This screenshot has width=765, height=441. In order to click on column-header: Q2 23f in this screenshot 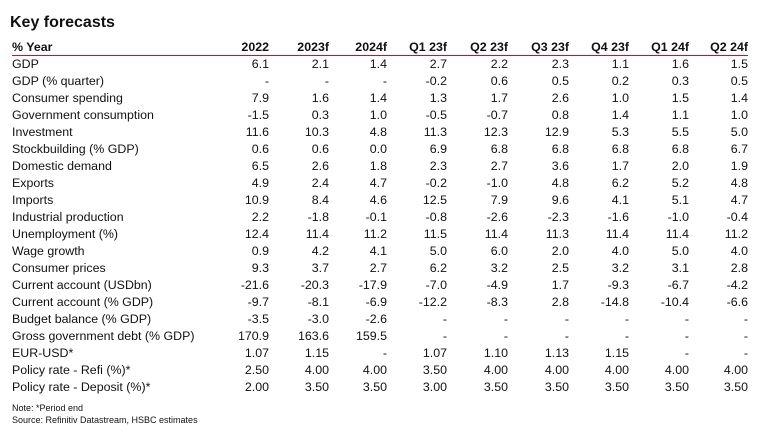, I will do `click(489, 46)`.